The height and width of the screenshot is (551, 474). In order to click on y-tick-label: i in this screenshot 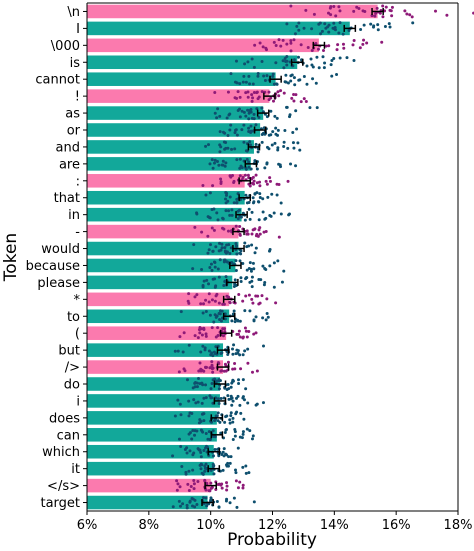, I will do `click(78, 401)`.